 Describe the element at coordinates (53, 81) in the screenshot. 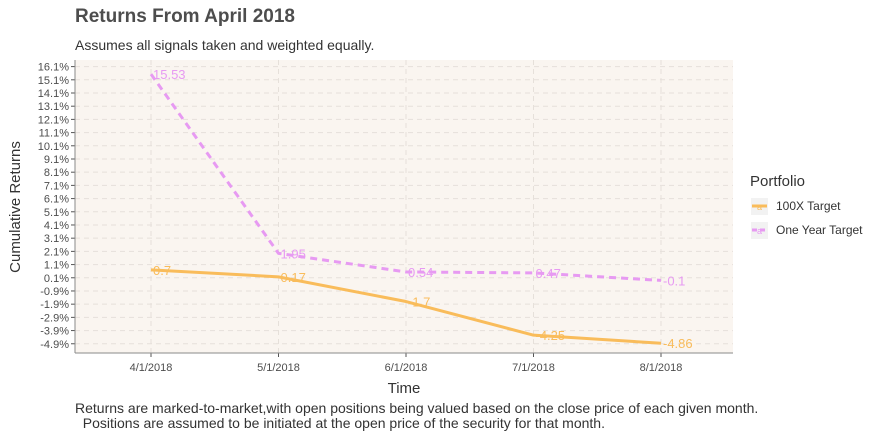

I see `y-tick-label: 15.1%` at that location.